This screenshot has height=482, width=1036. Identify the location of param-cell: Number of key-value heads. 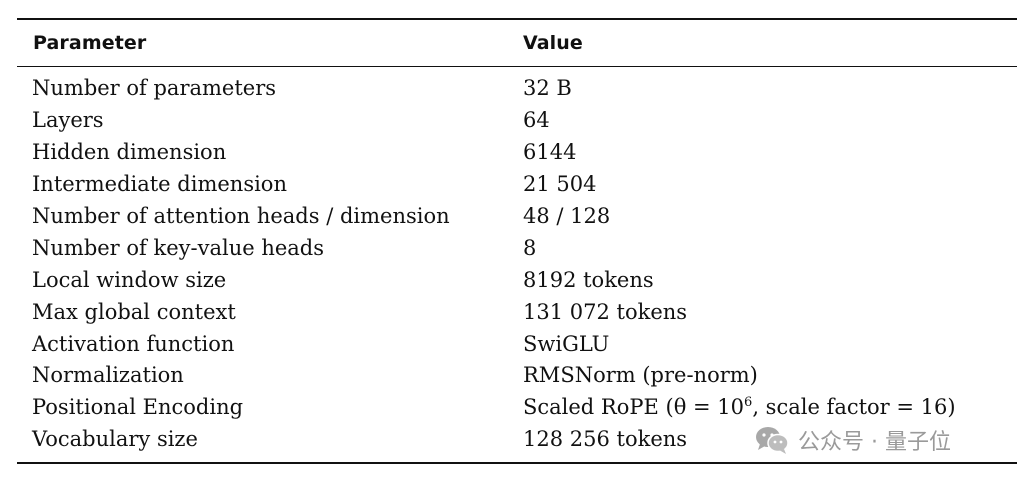
(178, 247).